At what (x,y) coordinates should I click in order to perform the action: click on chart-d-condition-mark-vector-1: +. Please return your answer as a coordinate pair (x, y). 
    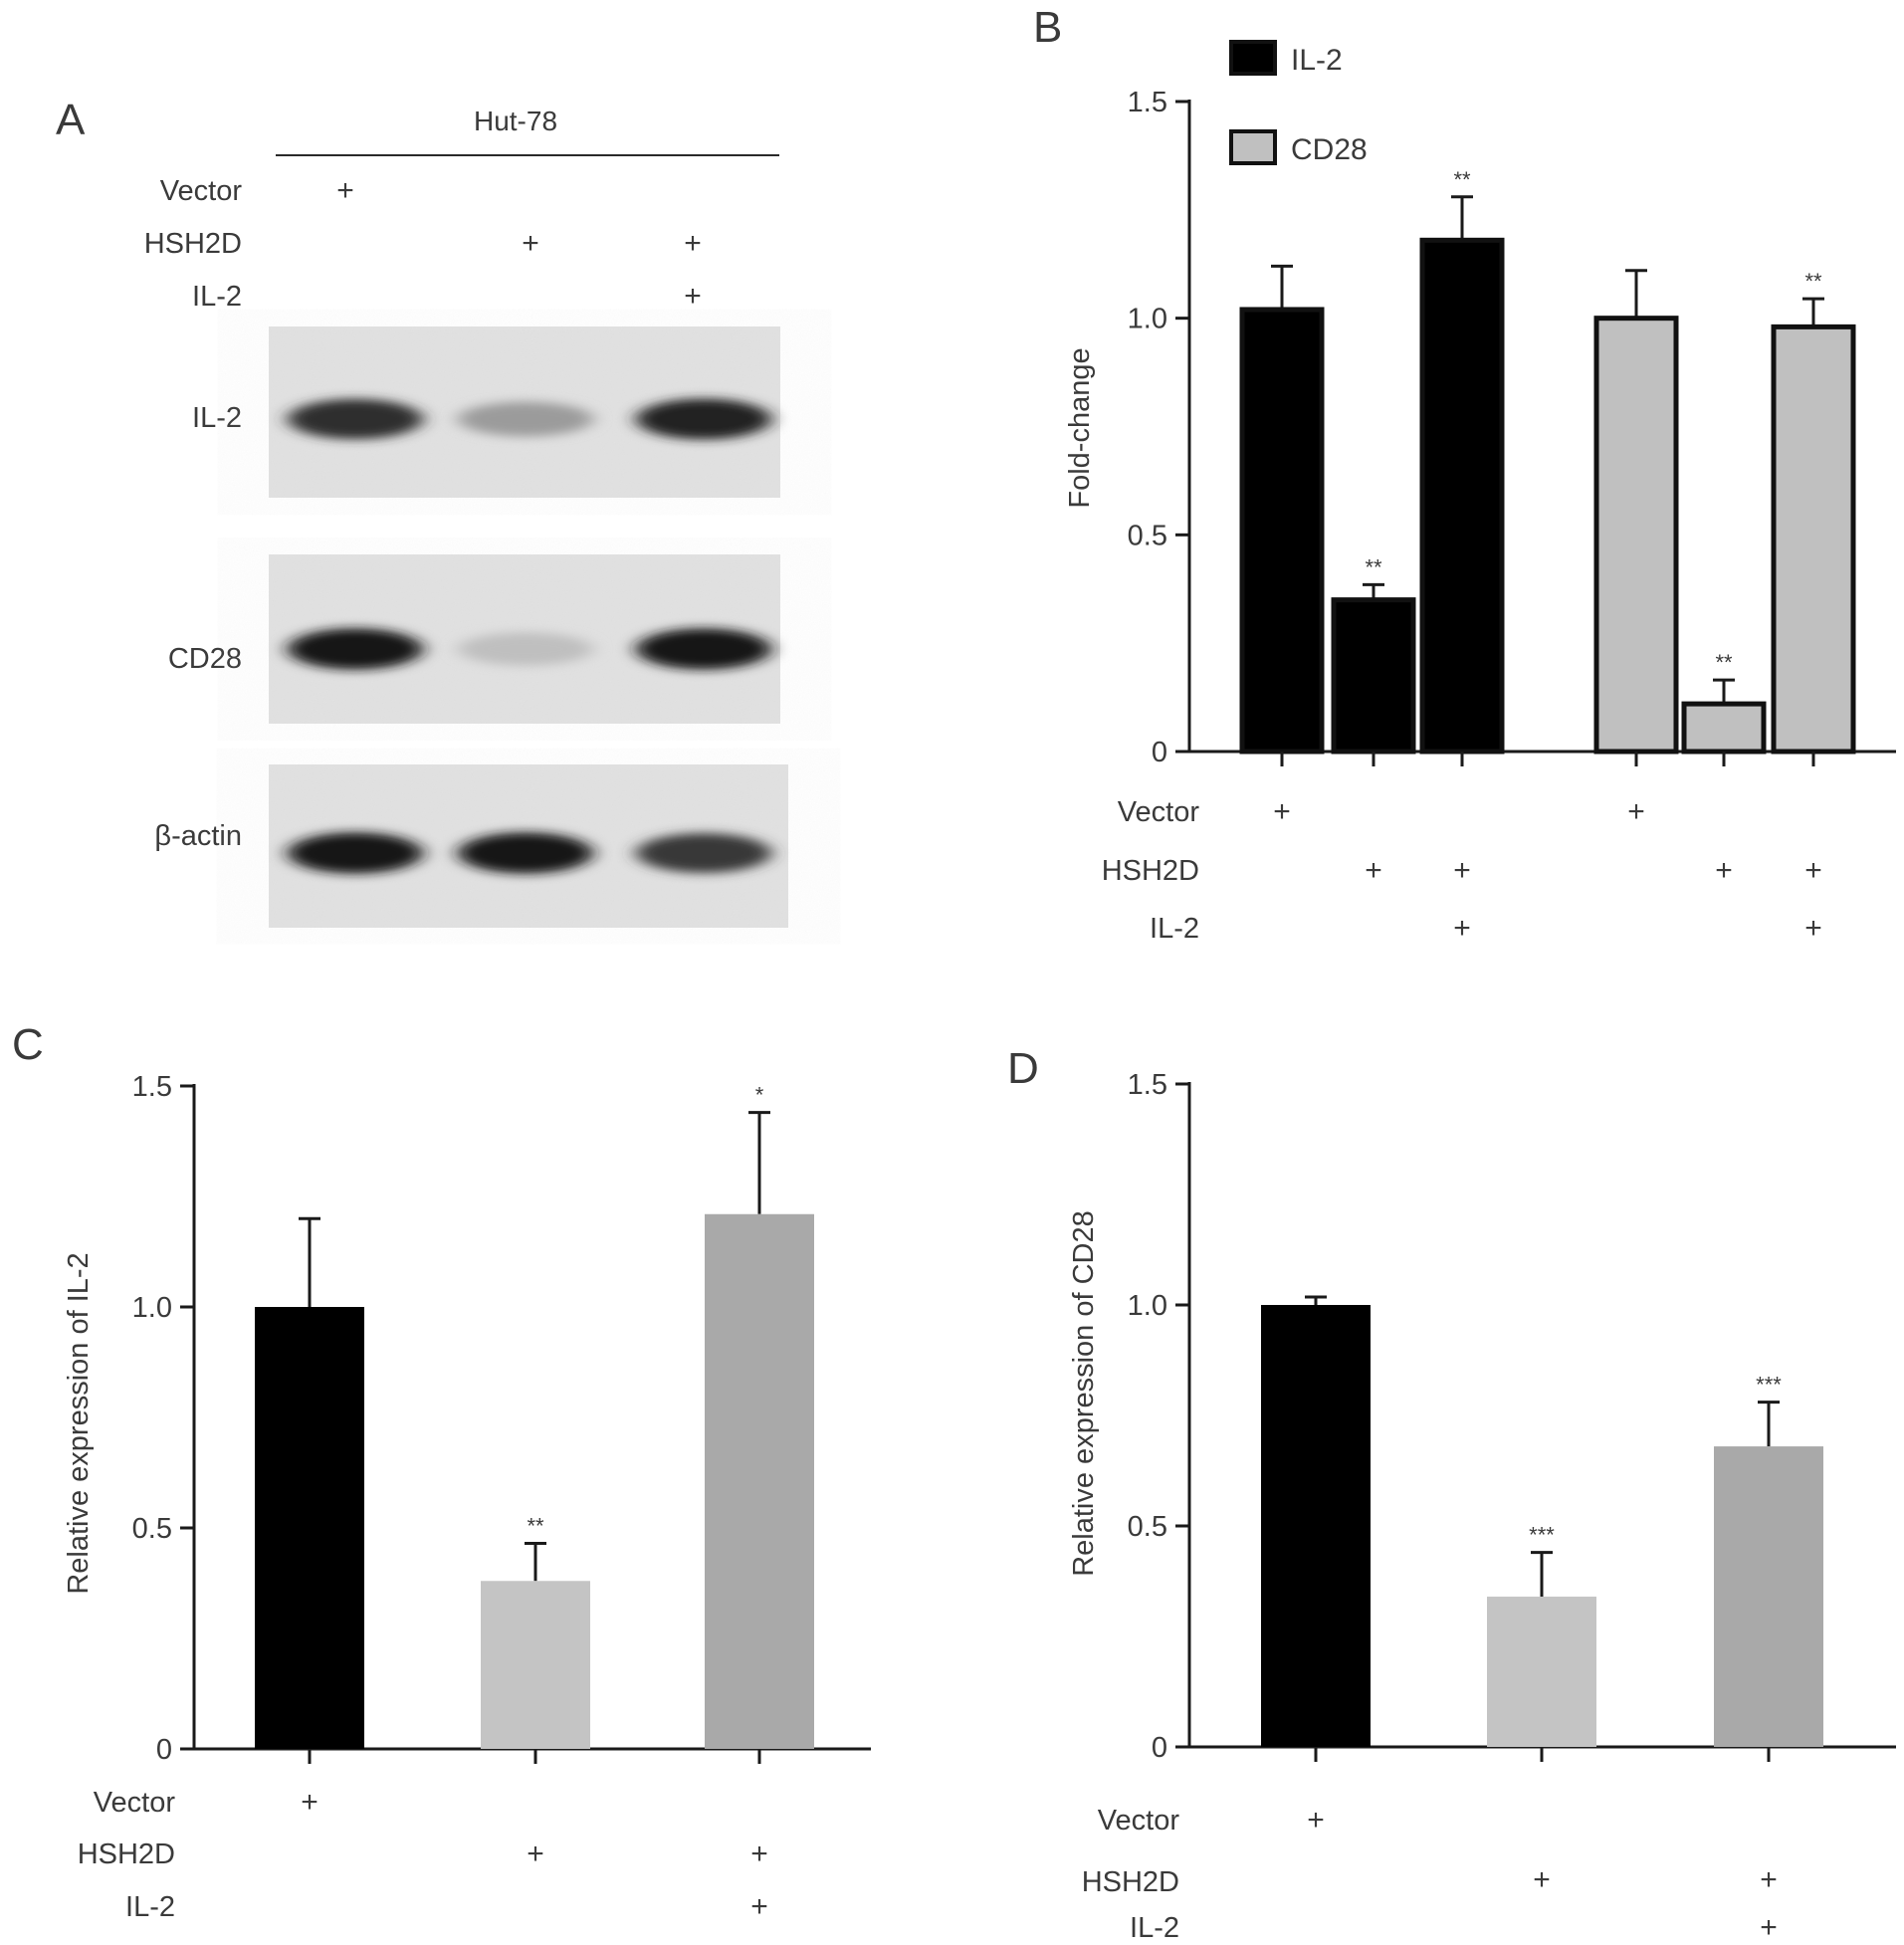
    Looking at the image, I should click on (1316, 1820).